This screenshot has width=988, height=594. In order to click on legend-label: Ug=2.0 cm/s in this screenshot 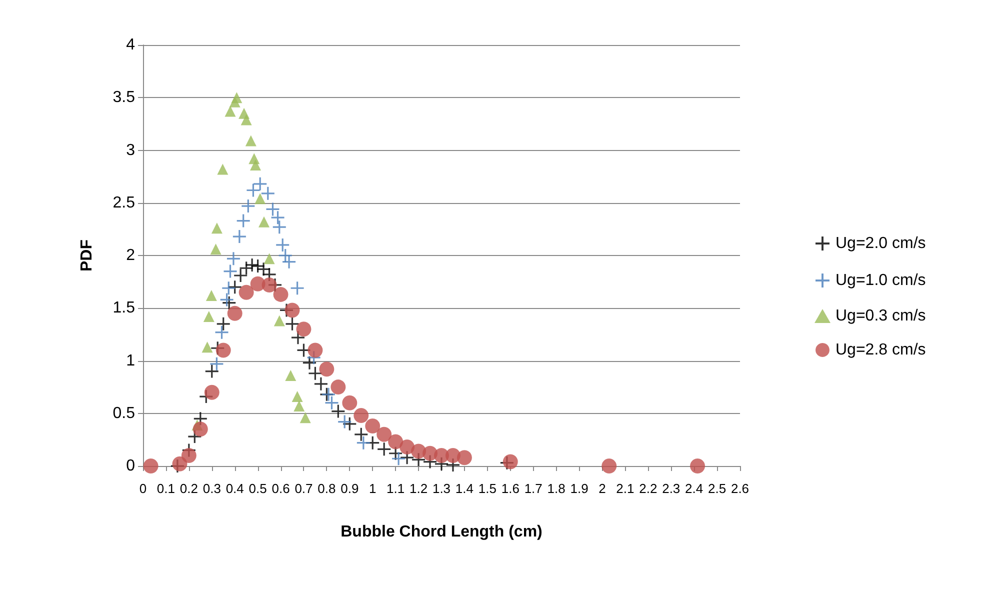, I will do `click(881, 243)`.